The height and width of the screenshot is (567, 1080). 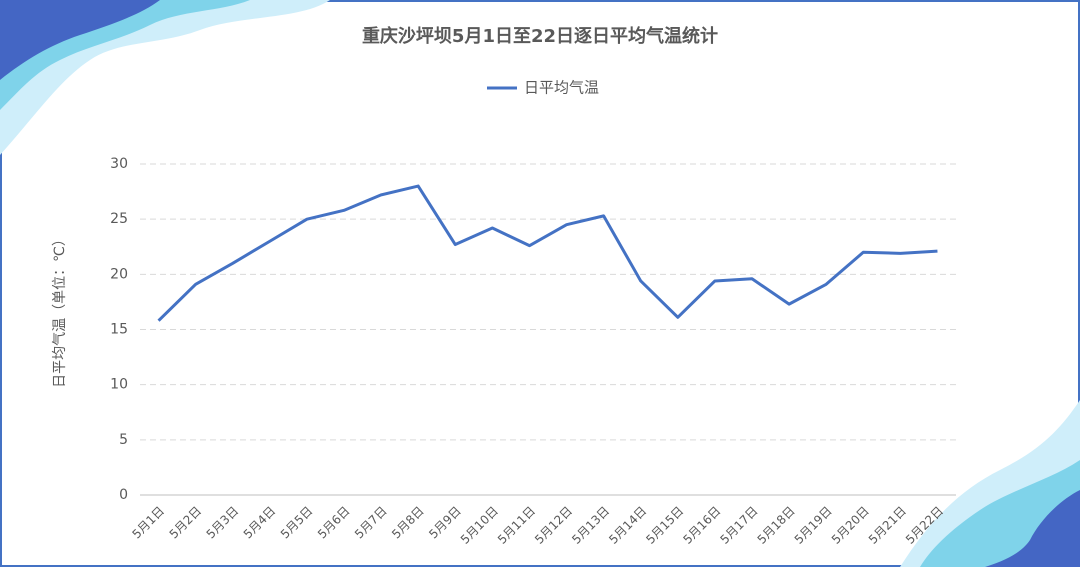 I want to click on y-tick-label: 0, so click(x=123, y=495).